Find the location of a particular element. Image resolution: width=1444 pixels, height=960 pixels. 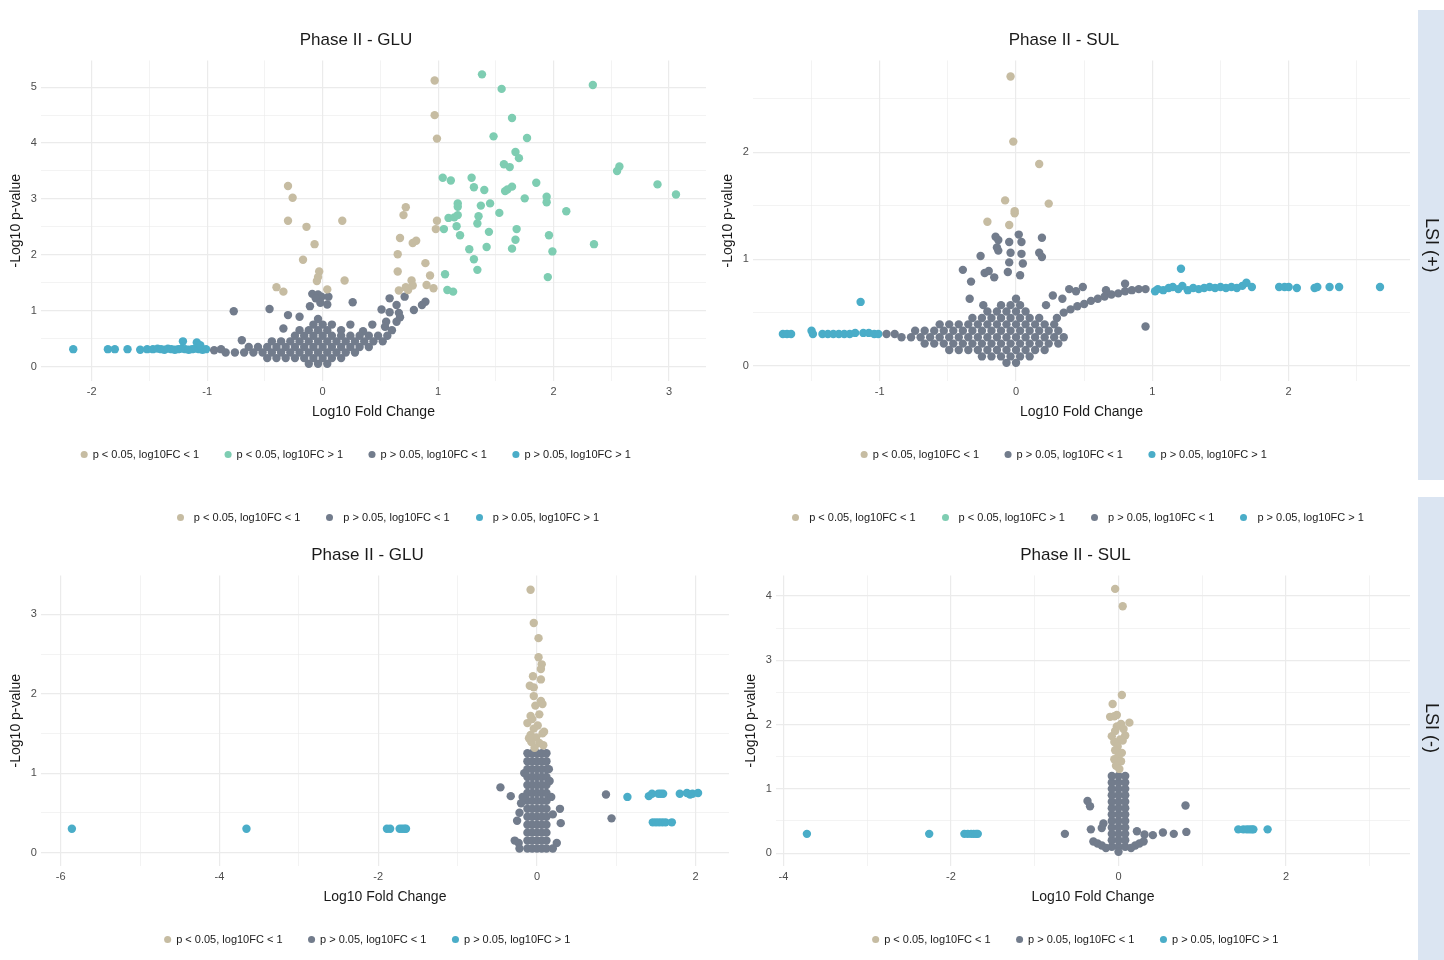

x-tick-label: -6 is located at coordinates (60, 875).